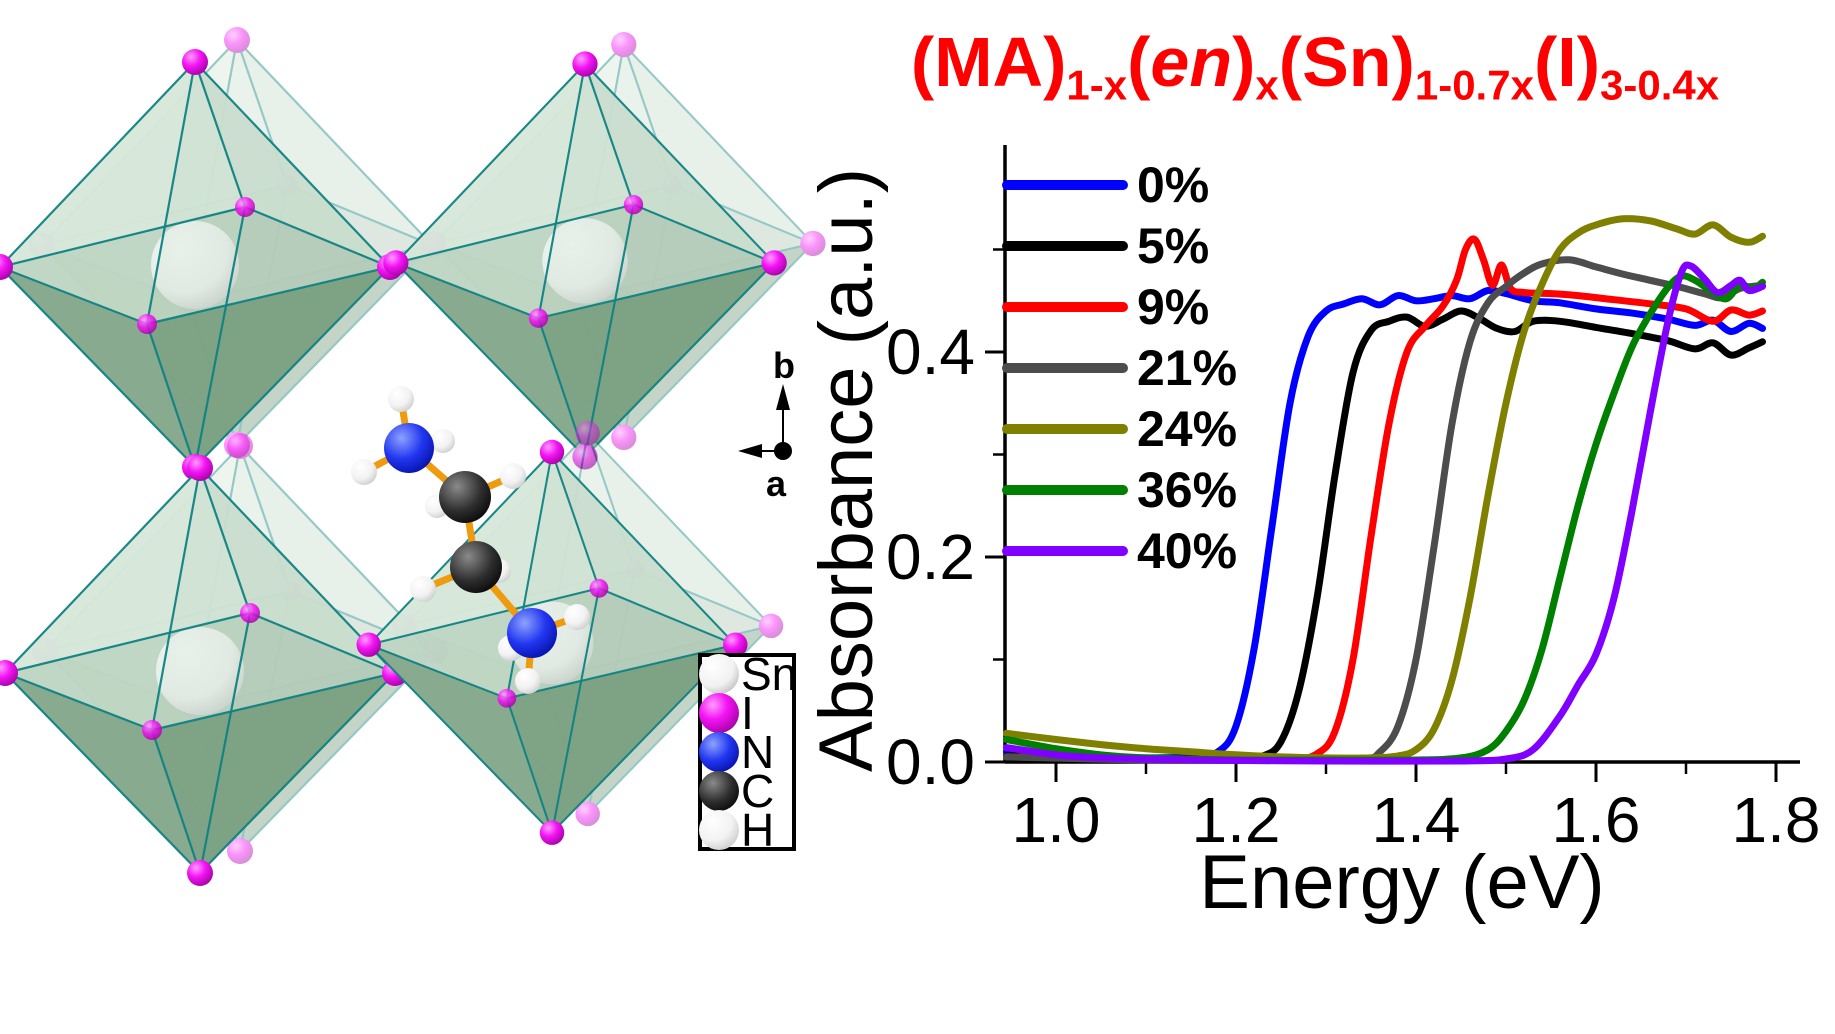 This screenshot has width=1835, height=1034. What do you see at coordinates (223, 253) in the screenshot?
I see `octahedron-top-left` at bounding box center [223, 253].